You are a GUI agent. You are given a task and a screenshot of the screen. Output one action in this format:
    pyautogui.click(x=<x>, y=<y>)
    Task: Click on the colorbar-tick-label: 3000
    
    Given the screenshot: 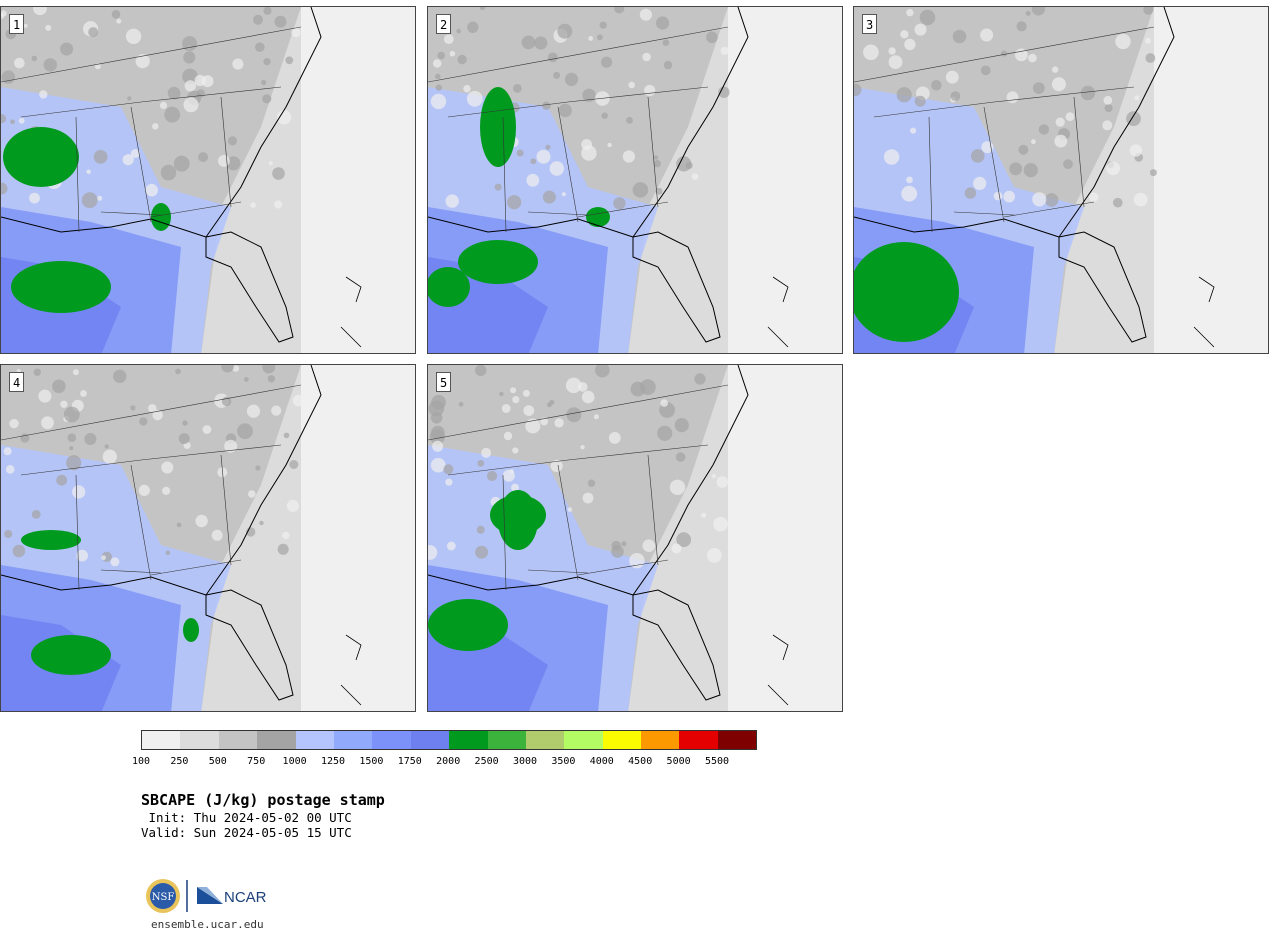 What is the action you would take?
    pyautogui.click(x=525, y=761)
    